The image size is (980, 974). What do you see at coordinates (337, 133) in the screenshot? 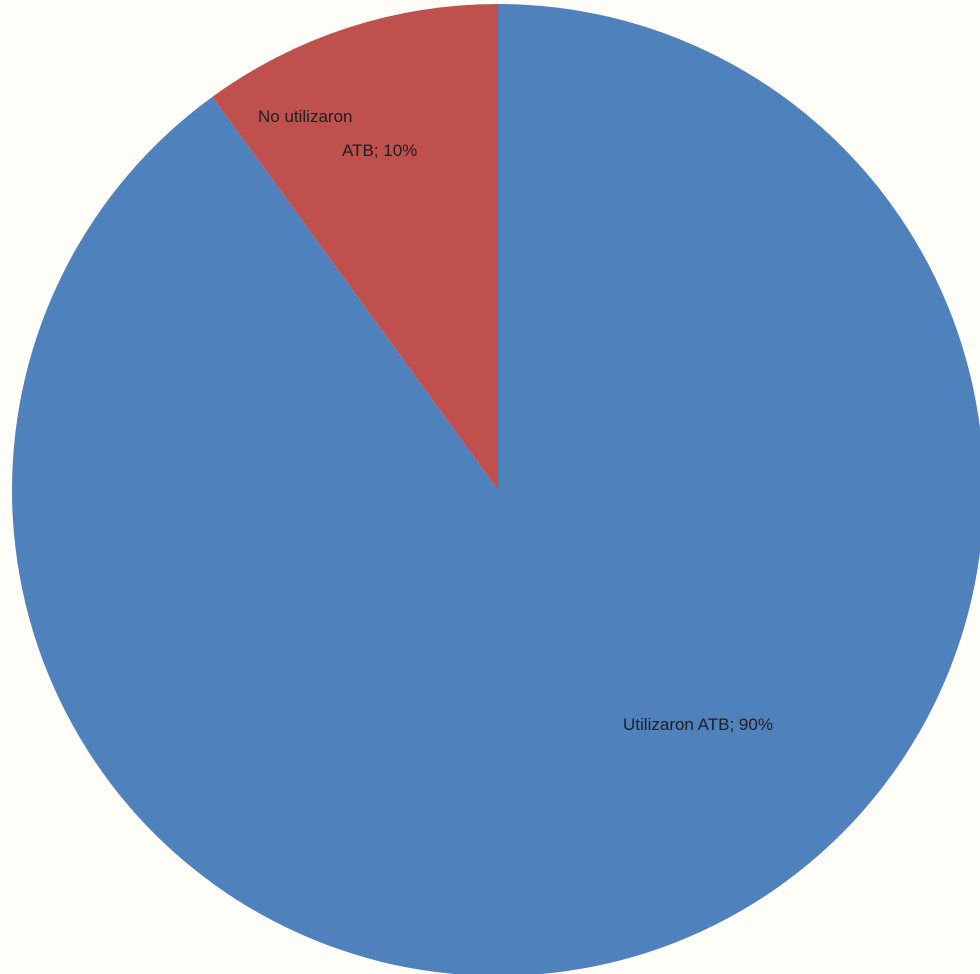
I see `slice-data-label: No utilizaron ATB; 10%` at bounding box center [337, 133].